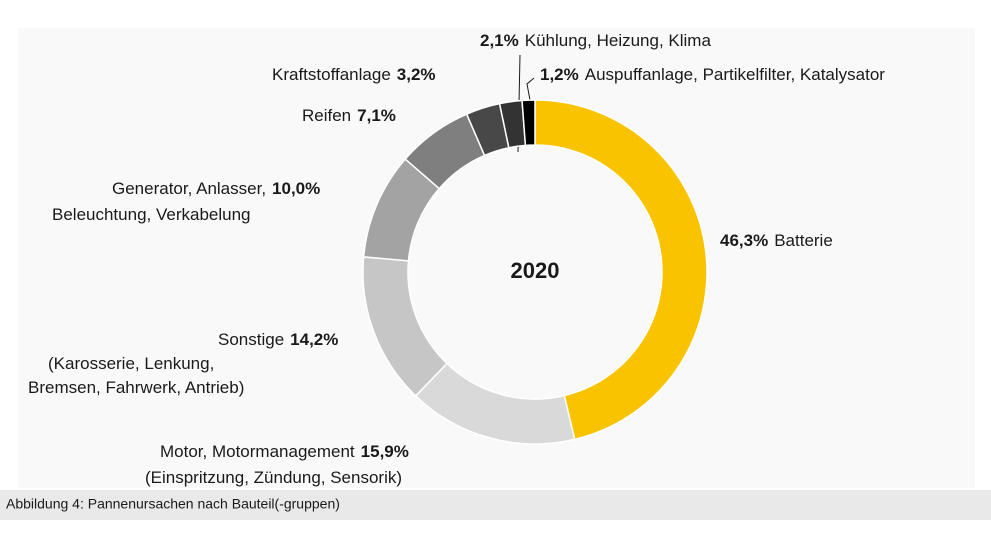  I want to click on slice-label: Bremsen, Fahrwerk, Antrieb), so click(136, 387).